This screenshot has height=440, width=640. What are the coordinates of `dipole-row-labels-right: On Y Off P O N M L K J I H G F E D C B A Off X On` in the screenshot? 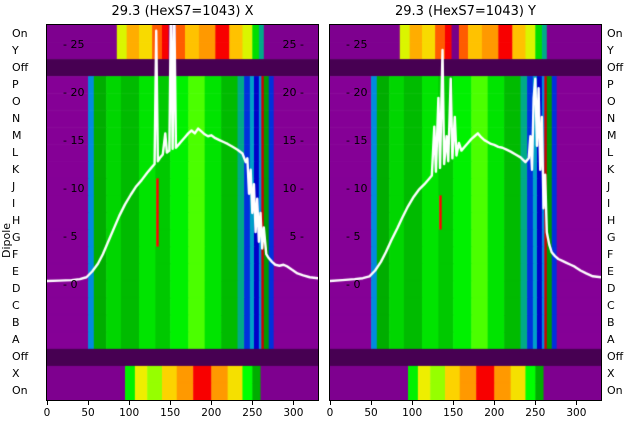 It's located at (623, 212).